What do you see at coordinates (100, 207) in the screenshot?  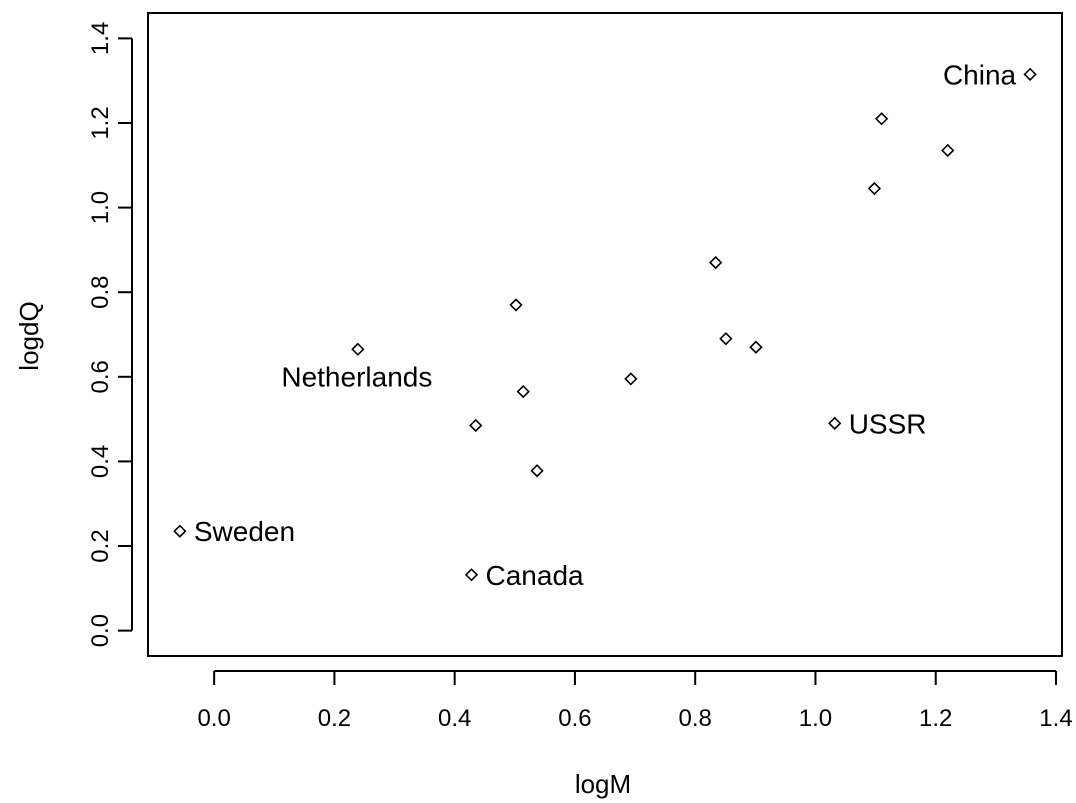 I see `y-tick-label: 1.0` at bounding box center [100, 207].